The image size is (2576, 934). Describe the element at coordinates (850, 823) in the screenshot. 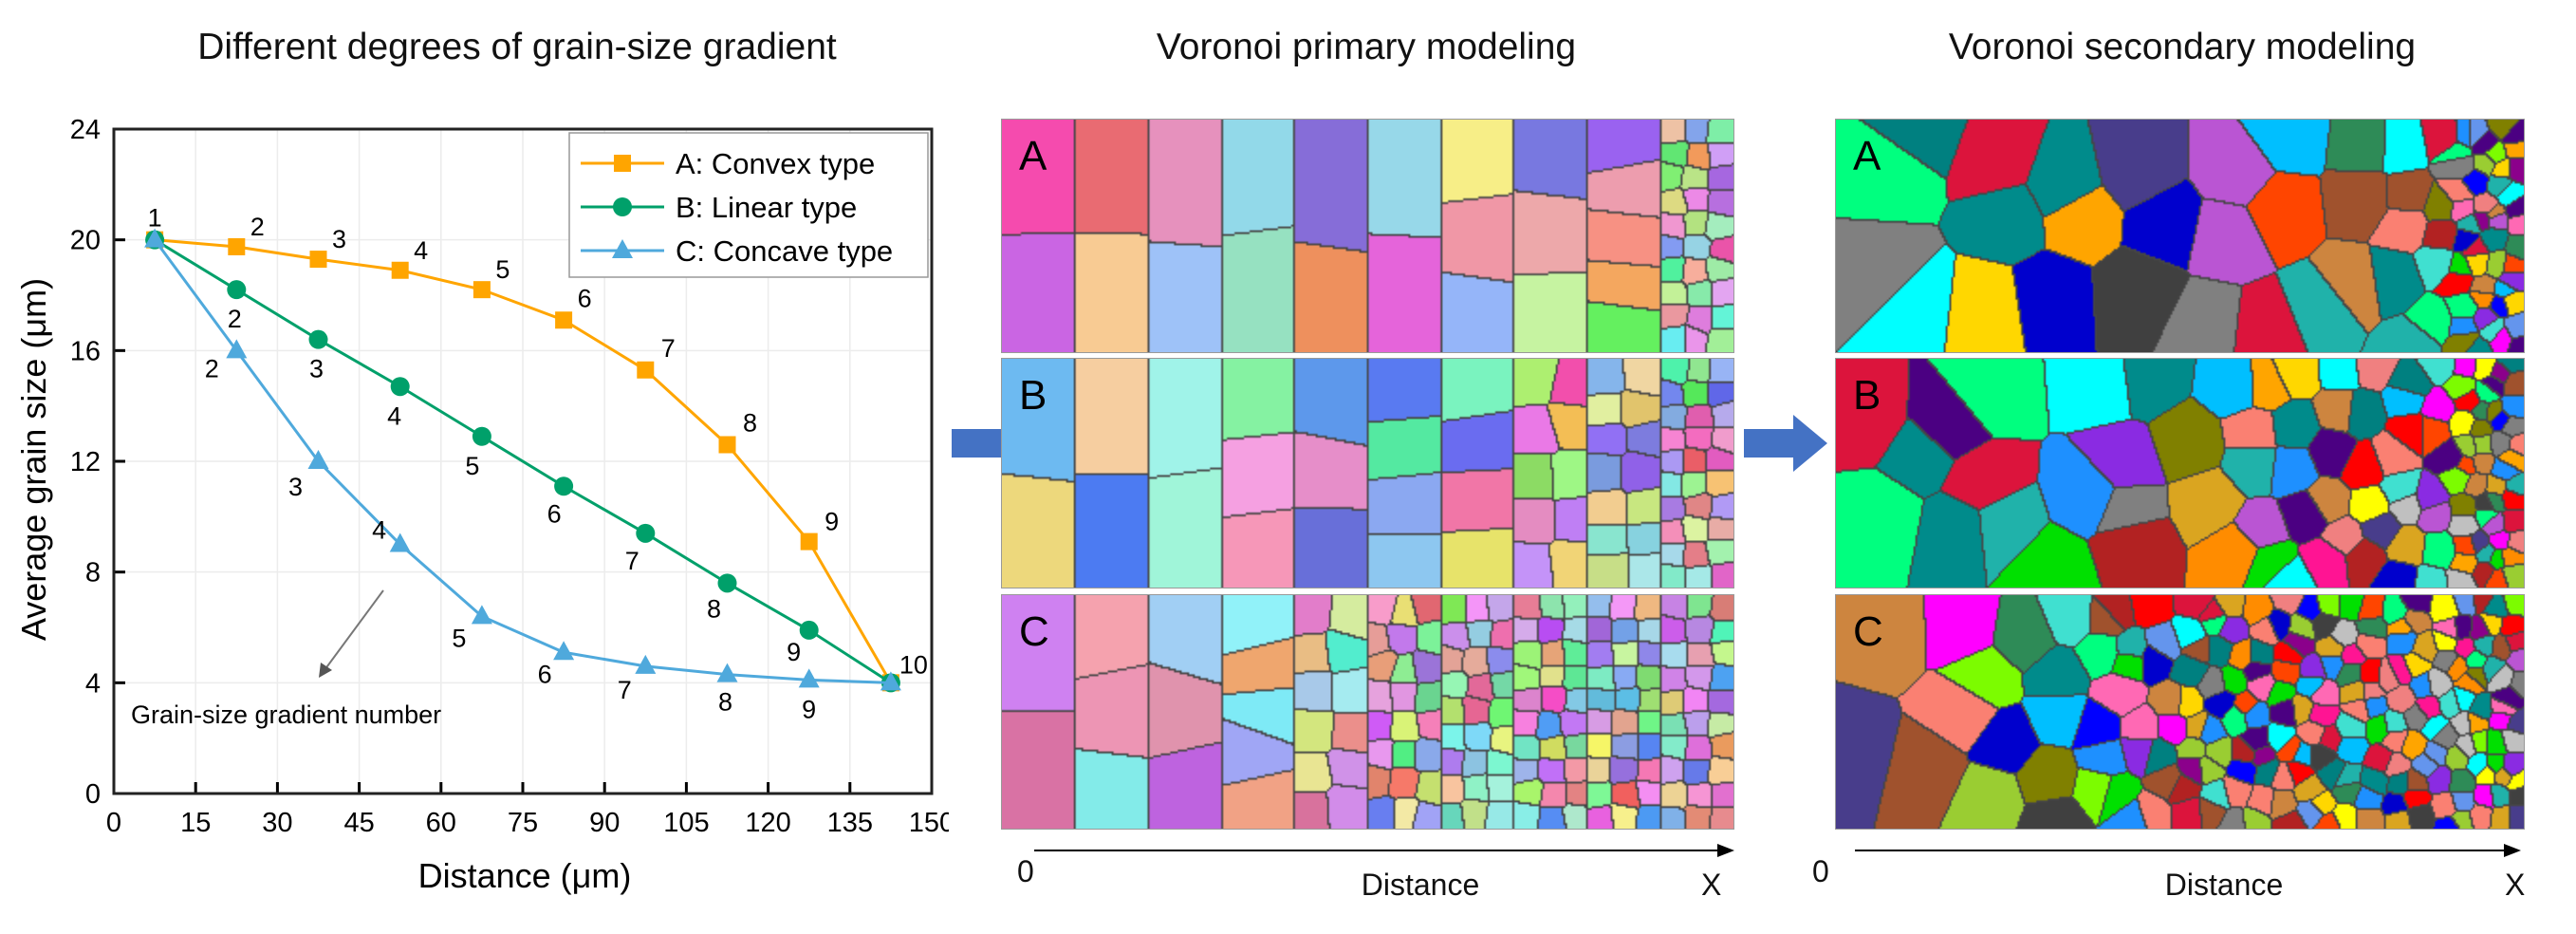

I see `x-tick-label: 135` at that location.